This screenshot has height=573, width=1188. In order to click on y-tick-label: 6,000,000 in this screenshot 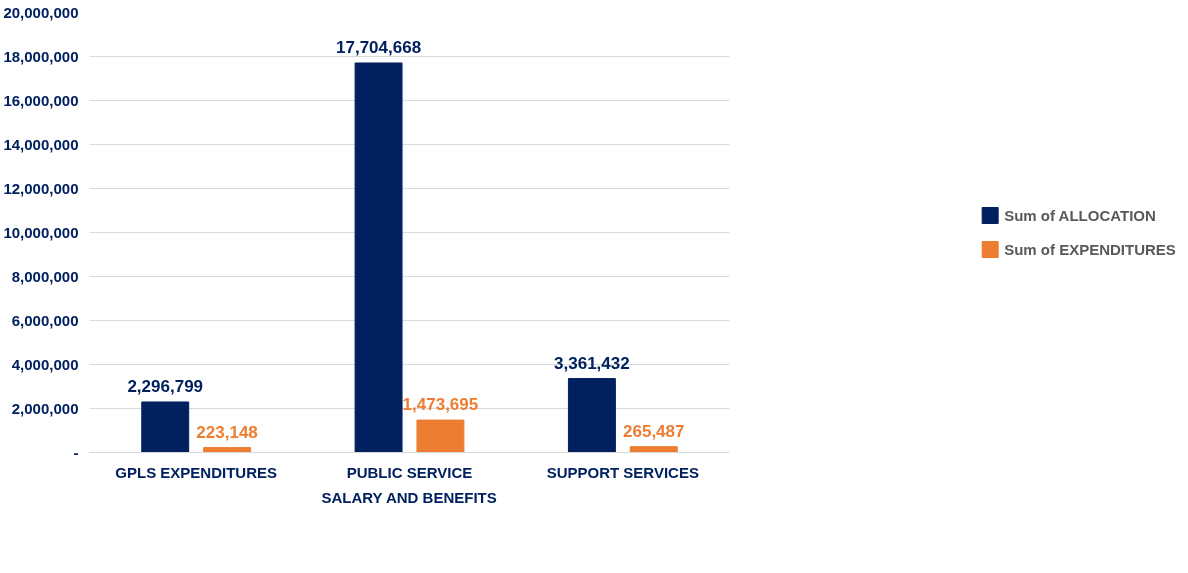, I will do `click(45, 320)`.